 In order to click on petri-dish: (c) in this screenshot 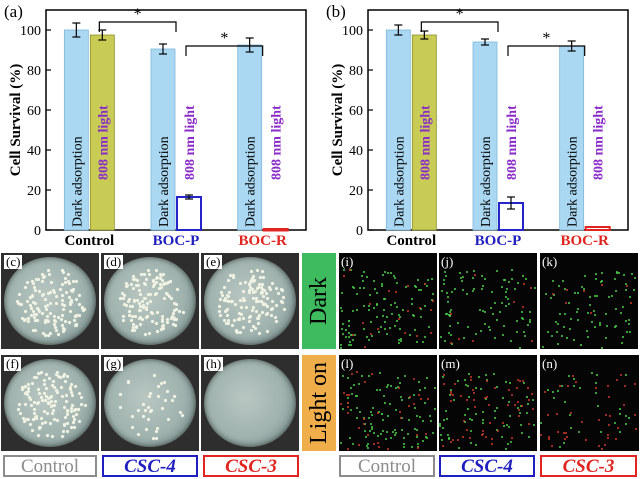, I will do `click(50, 301)`.